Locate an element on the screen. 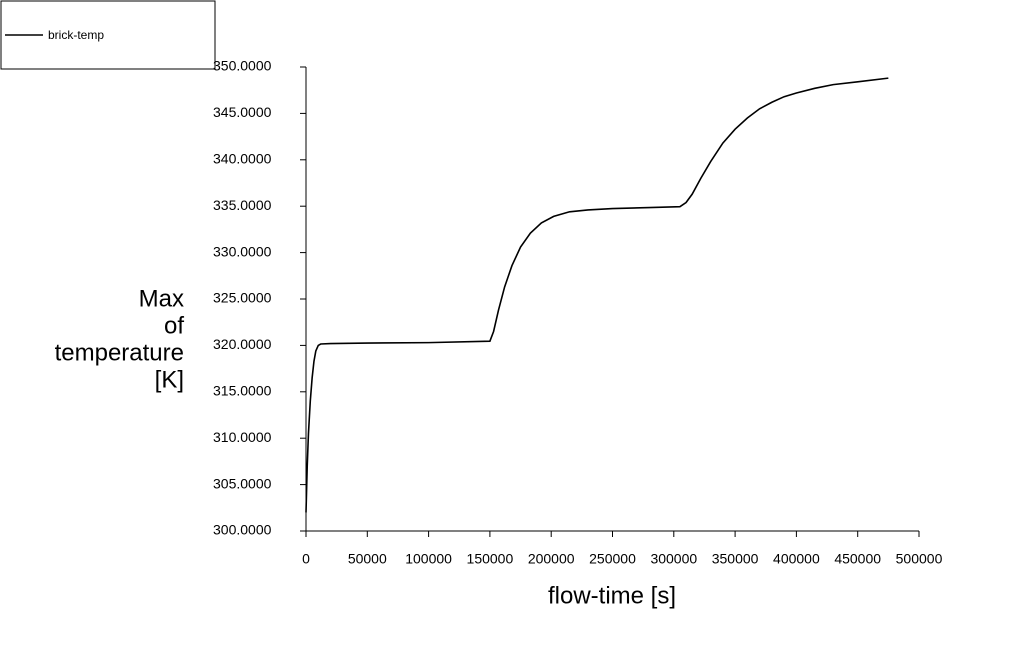 The image size is (1022, 664). y-tick-label: 310.0000 is located at coordinates (242, 437).